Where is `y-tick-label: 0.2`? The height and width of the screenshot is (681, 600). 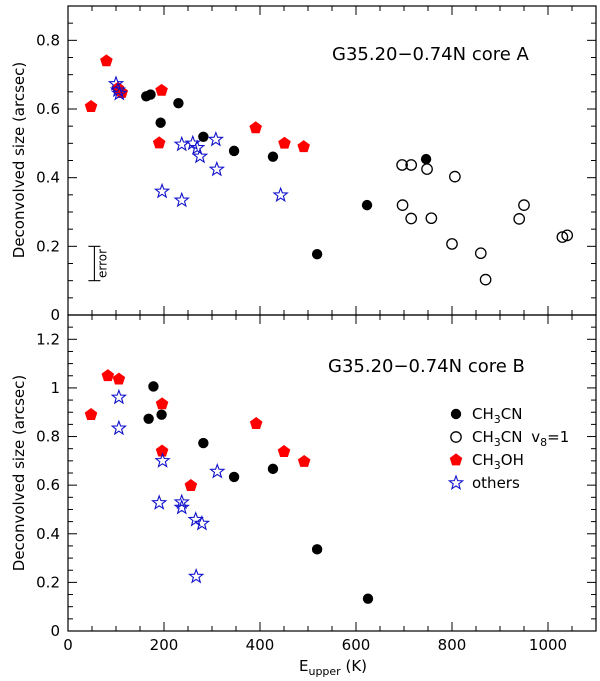
y-tick-label: 0.2 is located at coordinates (48, 246).